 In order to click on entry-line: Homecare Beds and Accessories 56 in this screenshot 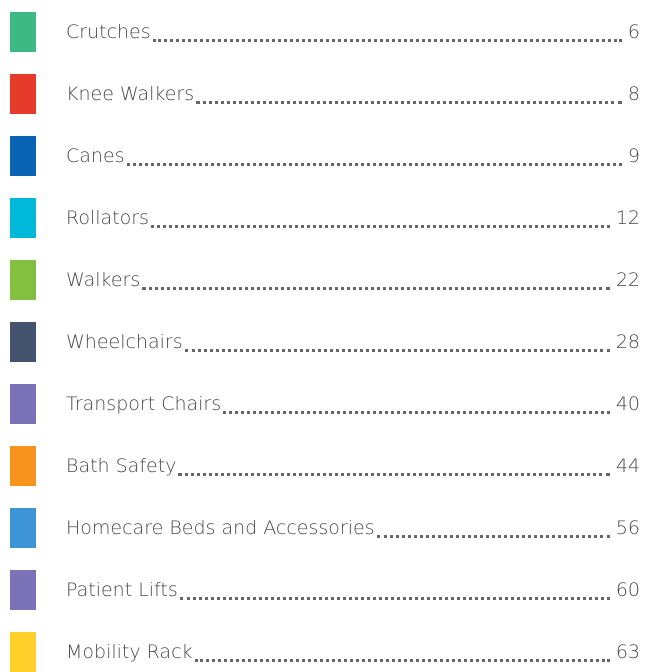, I will do `click(353, 528)`.